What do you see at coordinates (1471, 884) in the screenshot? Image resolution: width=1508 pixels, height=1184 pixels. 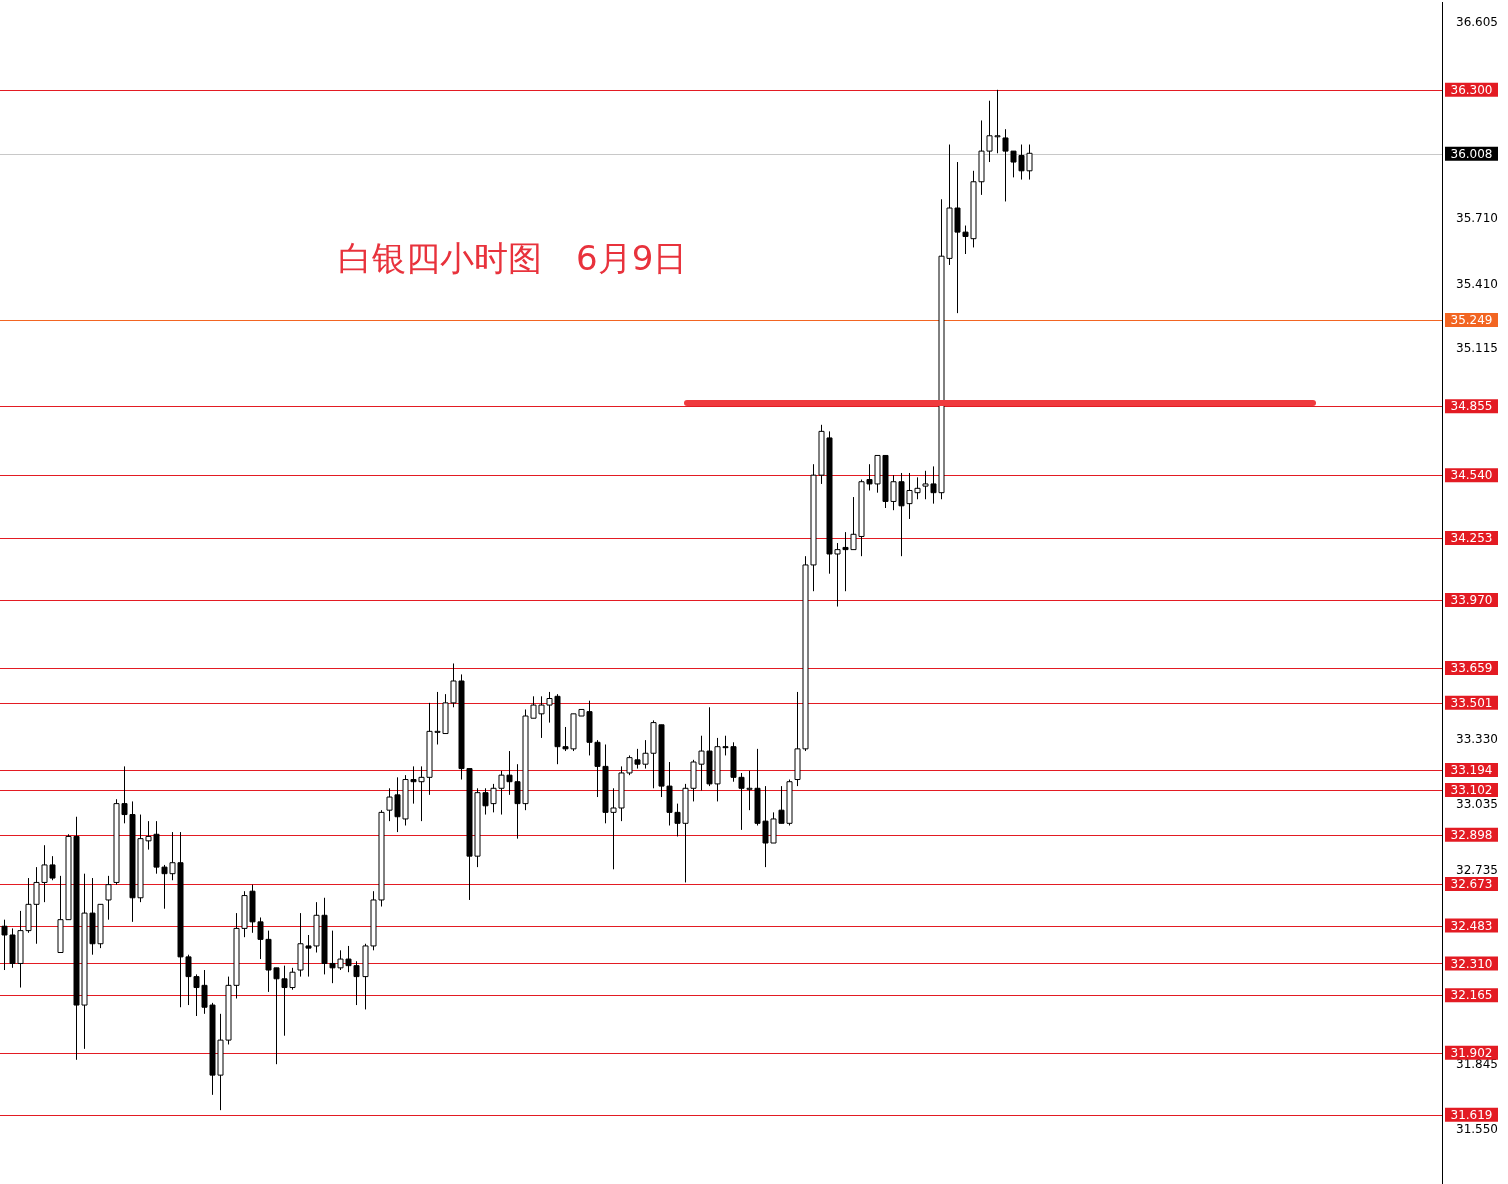 I see `ref-line-label: 32.673` at bounding box center [1471, 884].